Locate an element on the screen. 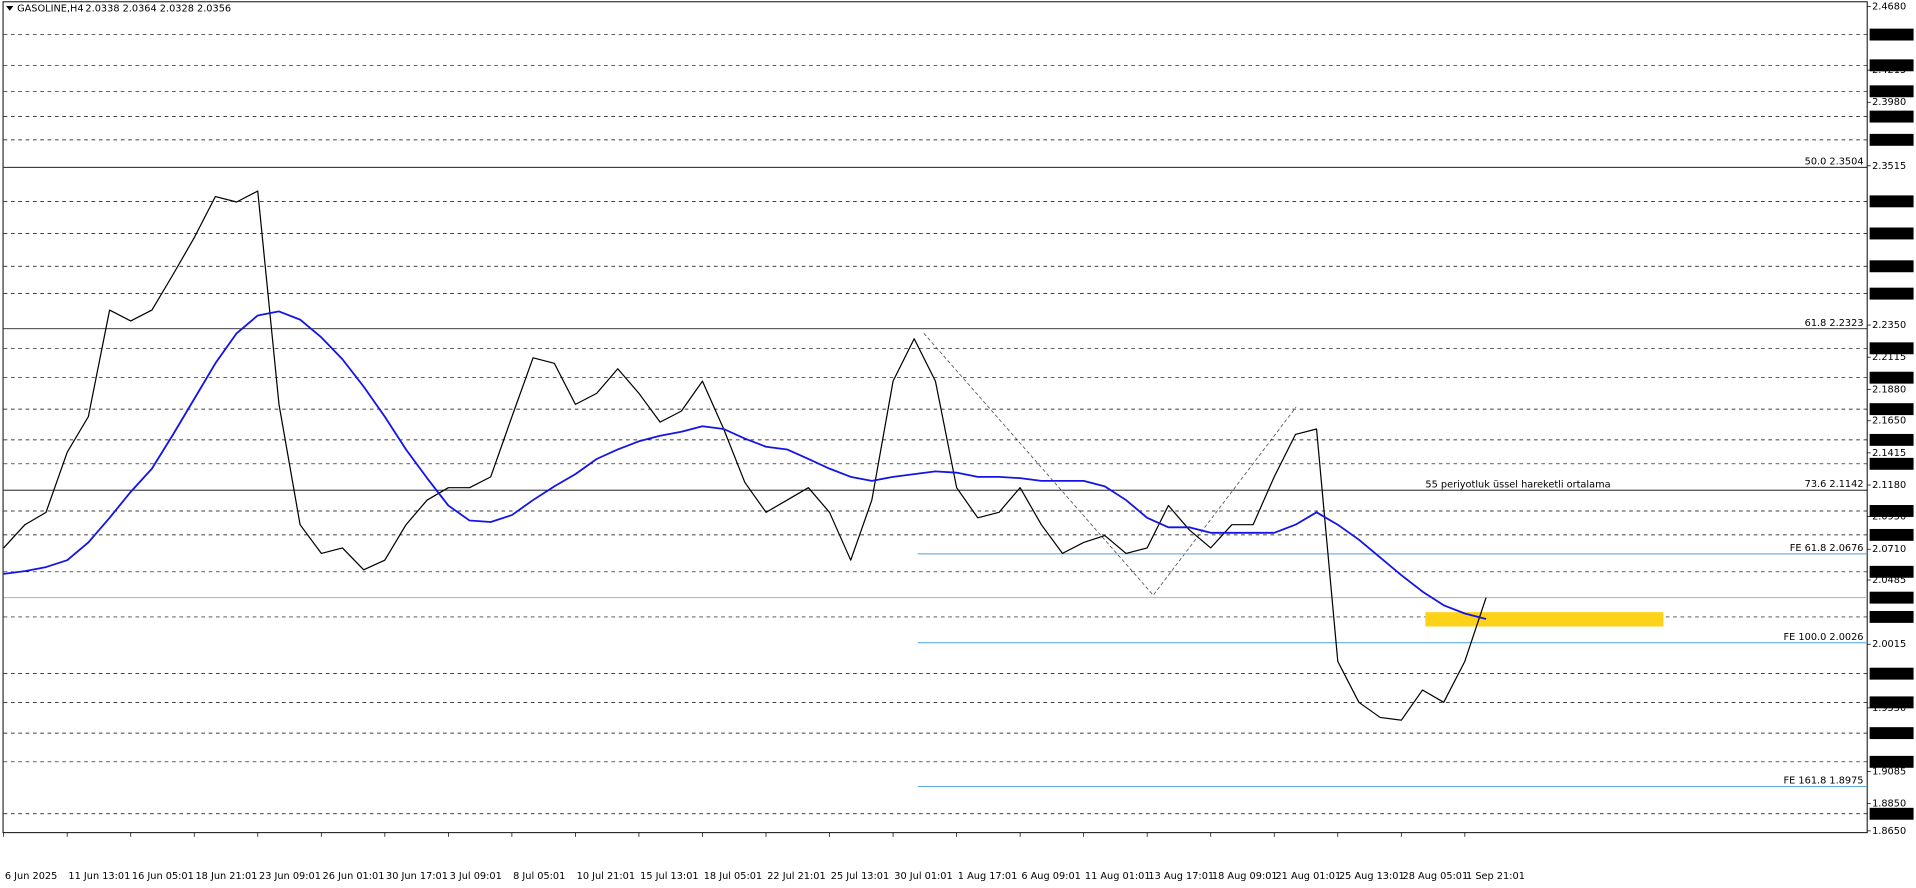 Image resolution: width=1916 pixels, height=888 pixels. x-tick-label: 1 Sep 21:01 is located at coordinates (1495, 876).